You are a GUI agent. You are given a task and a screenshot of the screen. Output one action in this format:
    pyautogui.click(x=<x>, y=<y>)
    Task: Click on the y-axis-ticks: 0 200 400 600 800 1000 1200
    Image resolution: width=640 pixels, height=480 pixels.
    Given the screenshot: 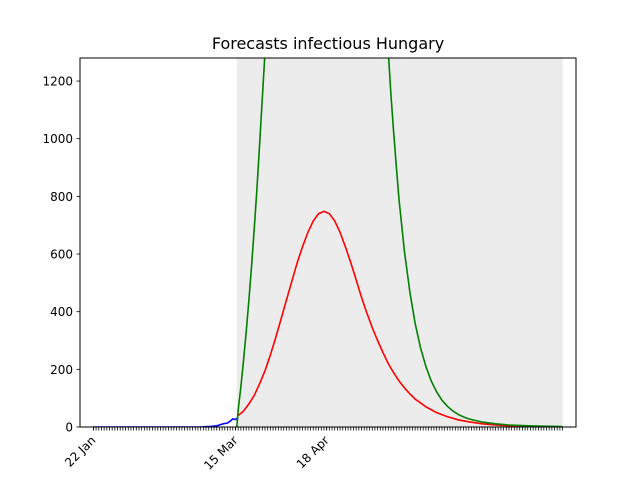 What is the action you would take?
    pyautogui.click(x=61, y=255)
    